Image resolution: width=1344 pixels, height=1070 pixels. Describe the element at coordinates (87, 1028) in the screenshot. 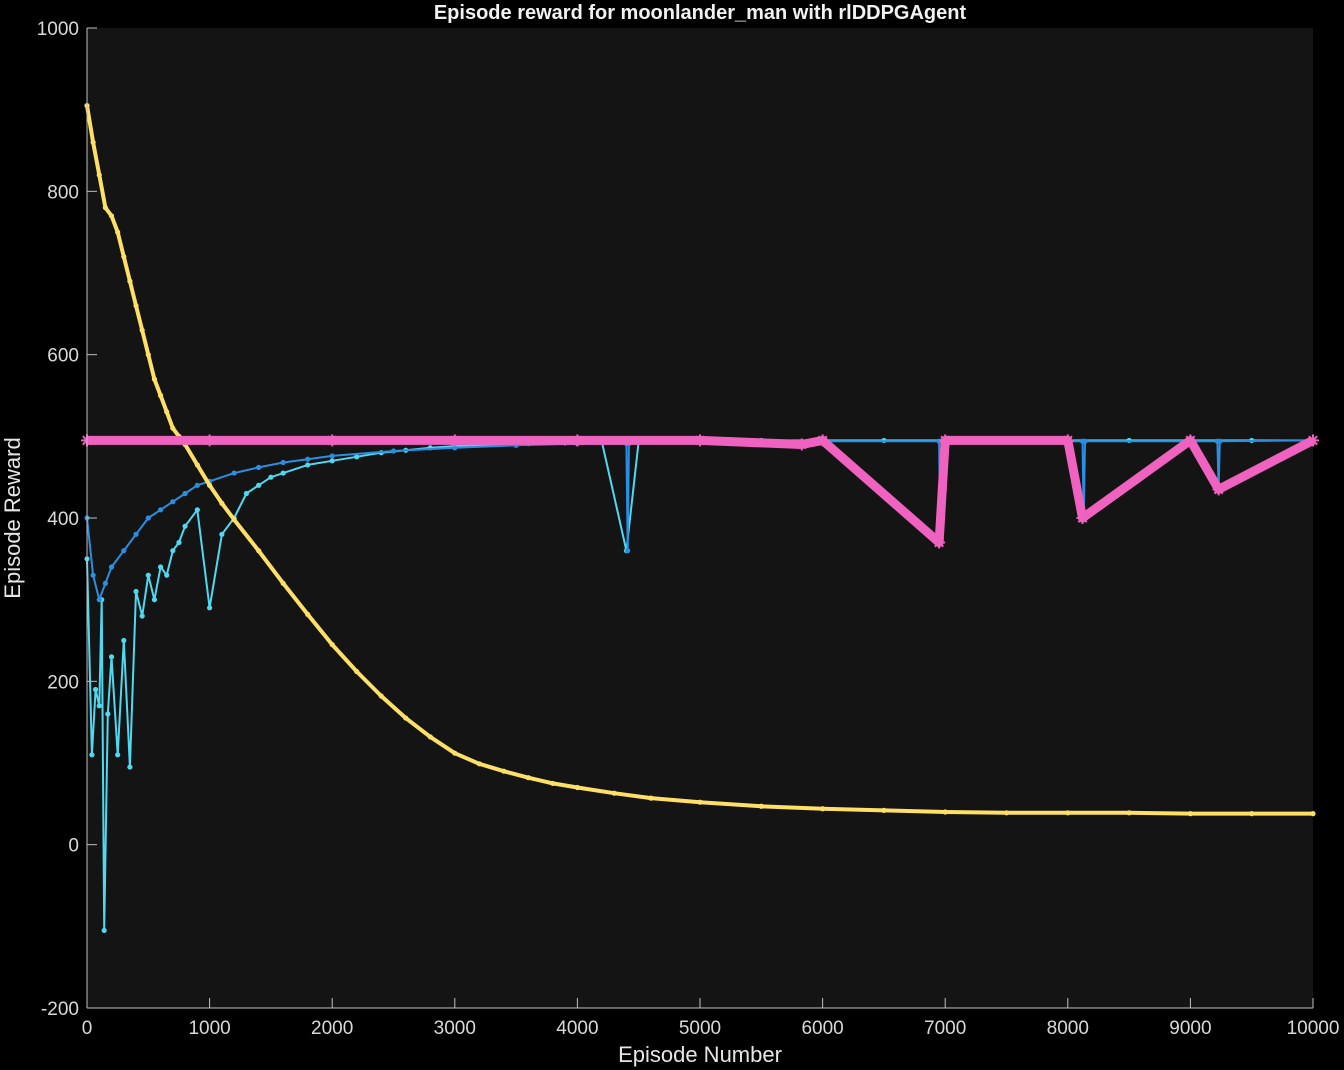

I see `x-tick-label: 0` at that location.